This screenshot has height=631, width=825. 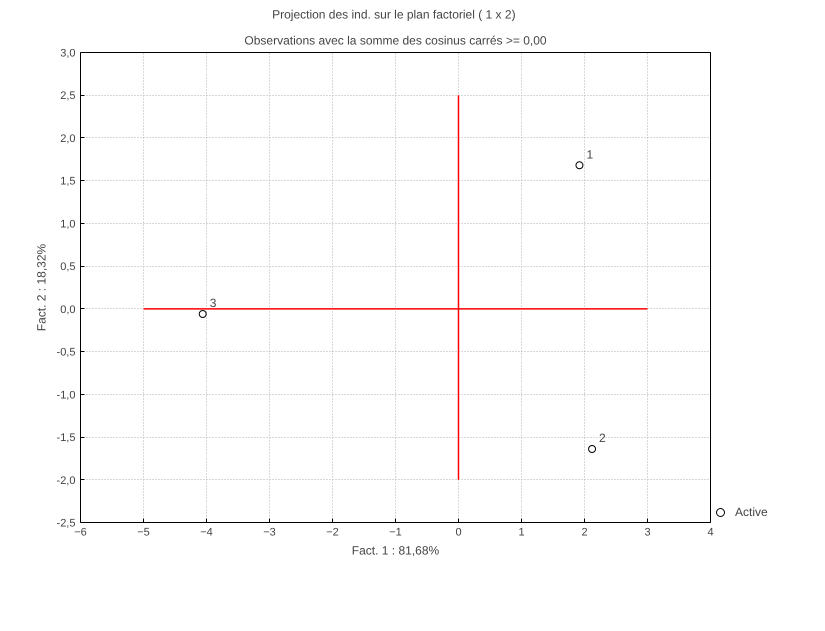 What do you see at coordinates (602, 438) in the screenshot?
I see `annotation: 2` at bounding box center [602, 438].